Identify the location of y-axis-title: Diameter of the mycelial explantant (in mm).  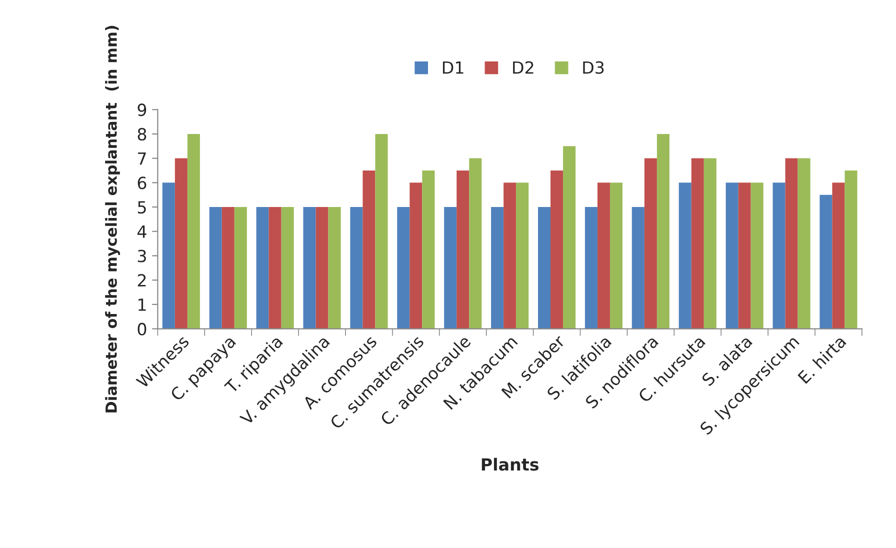
(112, 219).